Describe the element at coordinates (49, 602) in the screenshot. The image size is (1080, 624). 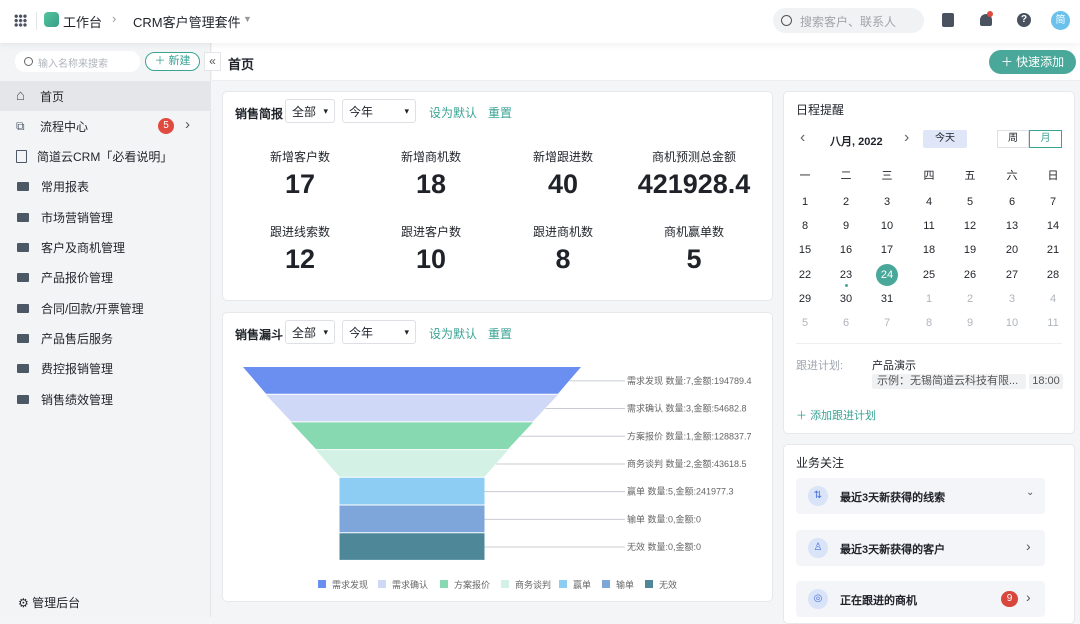
I see `admin-link: ⚙ 管理后台` at that location.